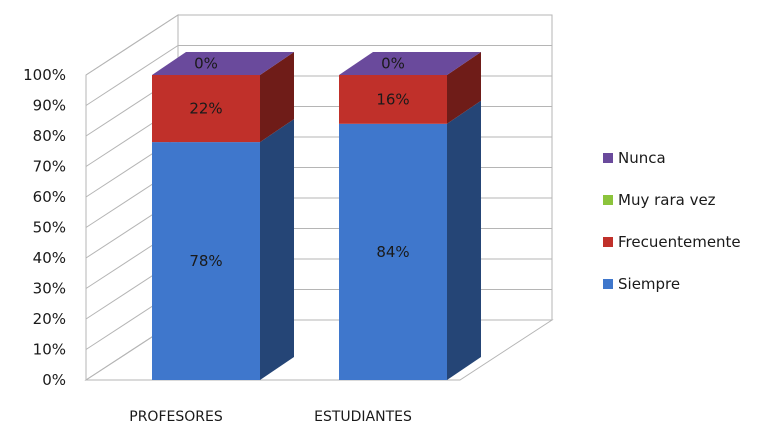 This screenshot has height=428, width=765. What do you see at coordinates (49, 228) in the screenshot?
I see `y-tick-label: 50%` at bounding box center [49, 228].